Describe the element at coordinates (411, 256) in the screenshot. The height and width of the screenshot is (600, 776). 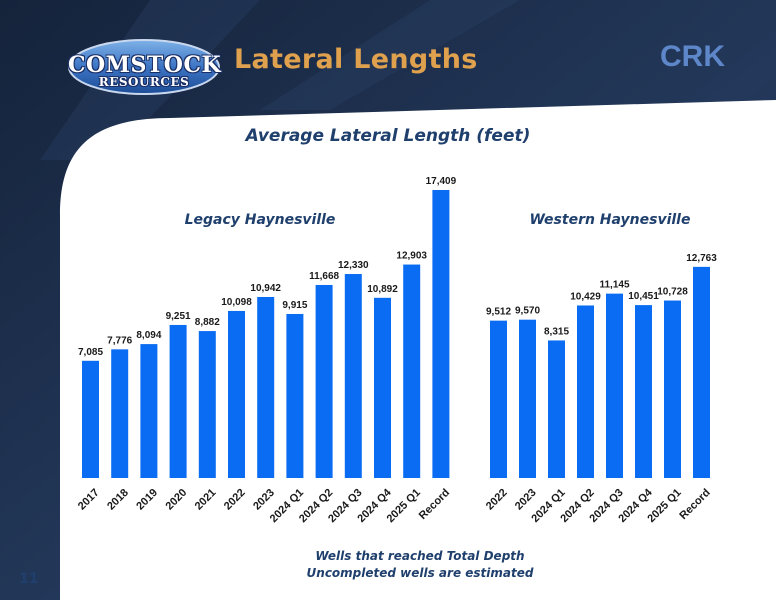
I see `data-label: 12,903` at that location.